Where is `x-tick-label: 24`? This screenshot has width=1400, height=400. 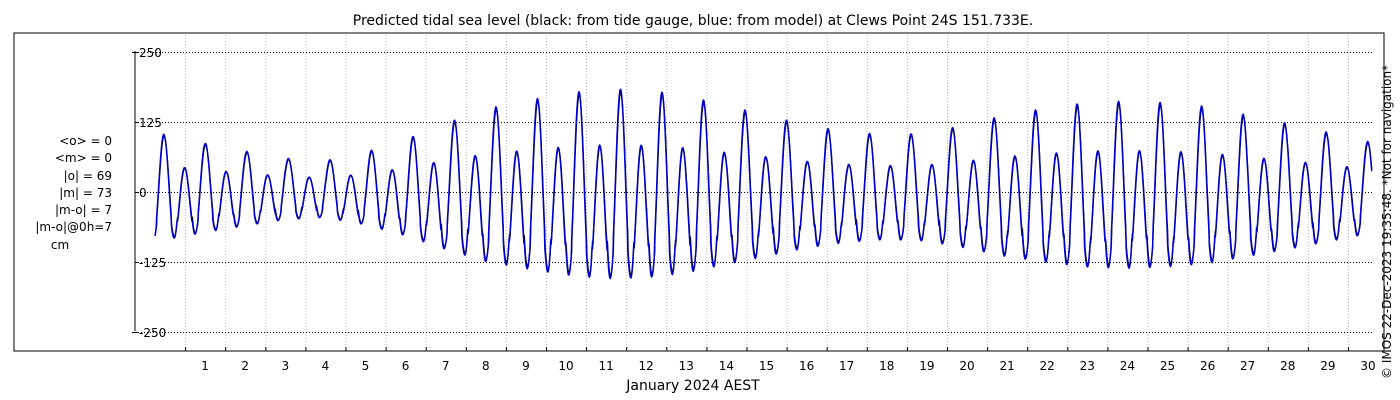
x-tick-label: 24 is located at coordinates (1127, 366).